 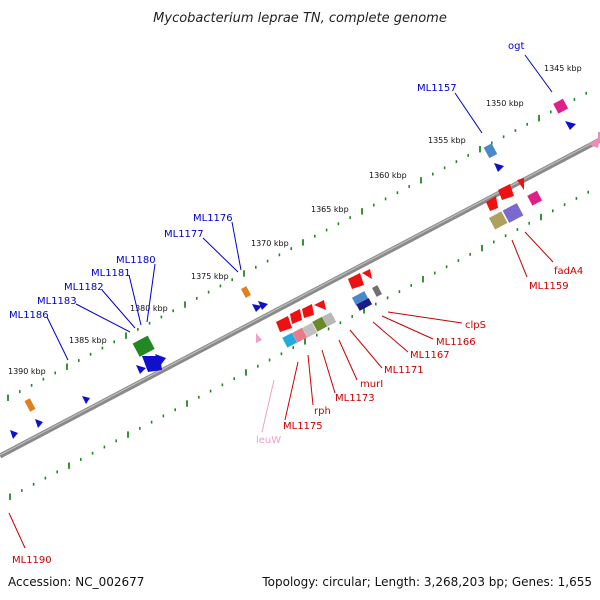 I want to click on gene-label-ml1157: ML1157, so click(x=437, y=88).